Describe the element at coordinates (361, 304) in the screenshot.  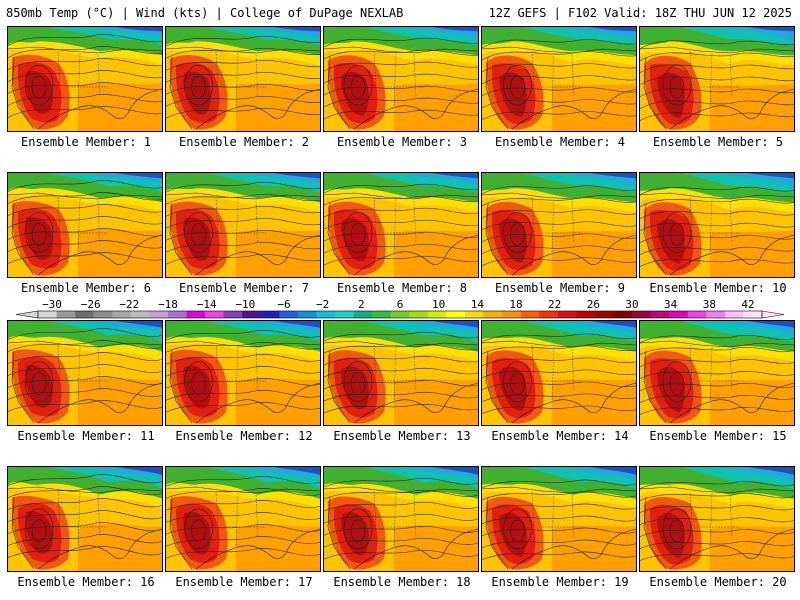
I see `colorbar-tick-label: 2` at that location.